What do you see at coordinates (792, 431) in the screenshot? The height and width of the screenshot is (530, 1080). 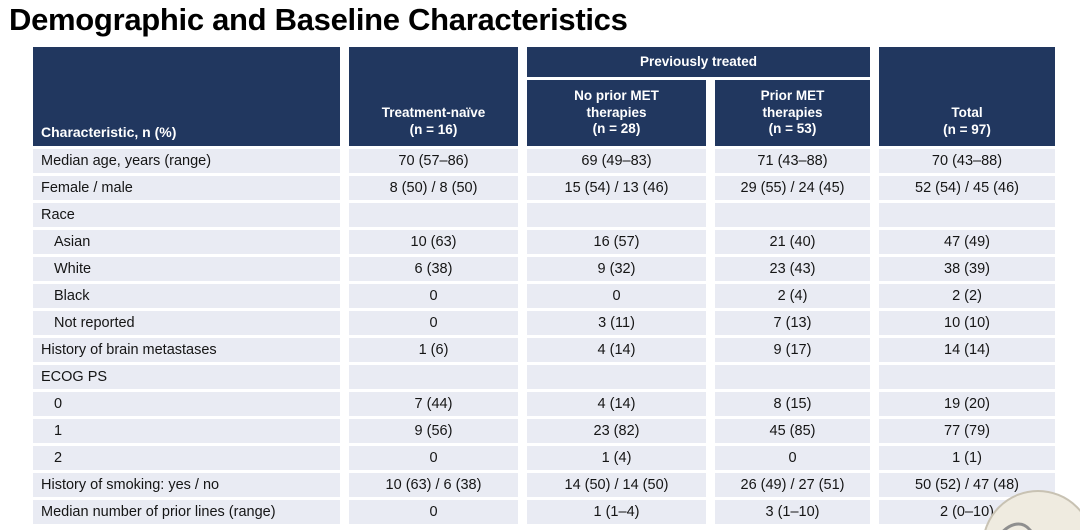 I see `cell-ecog-1-prior-met: 45 (85)` at bounding box center [792, 431].